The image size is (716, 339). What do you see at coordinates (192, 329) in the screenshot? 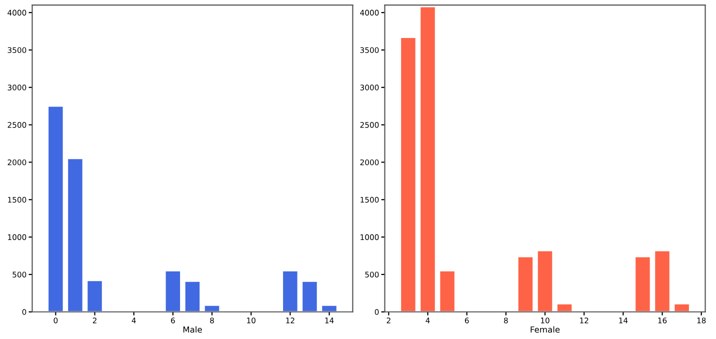
I see `x-axis-title: Male` at bounding box center [192, 329].